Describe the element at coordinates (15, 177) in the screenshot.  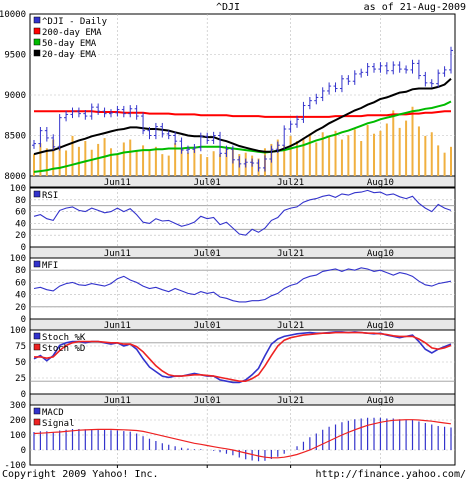
I see `price-y-tick-label: 8000` at that location.